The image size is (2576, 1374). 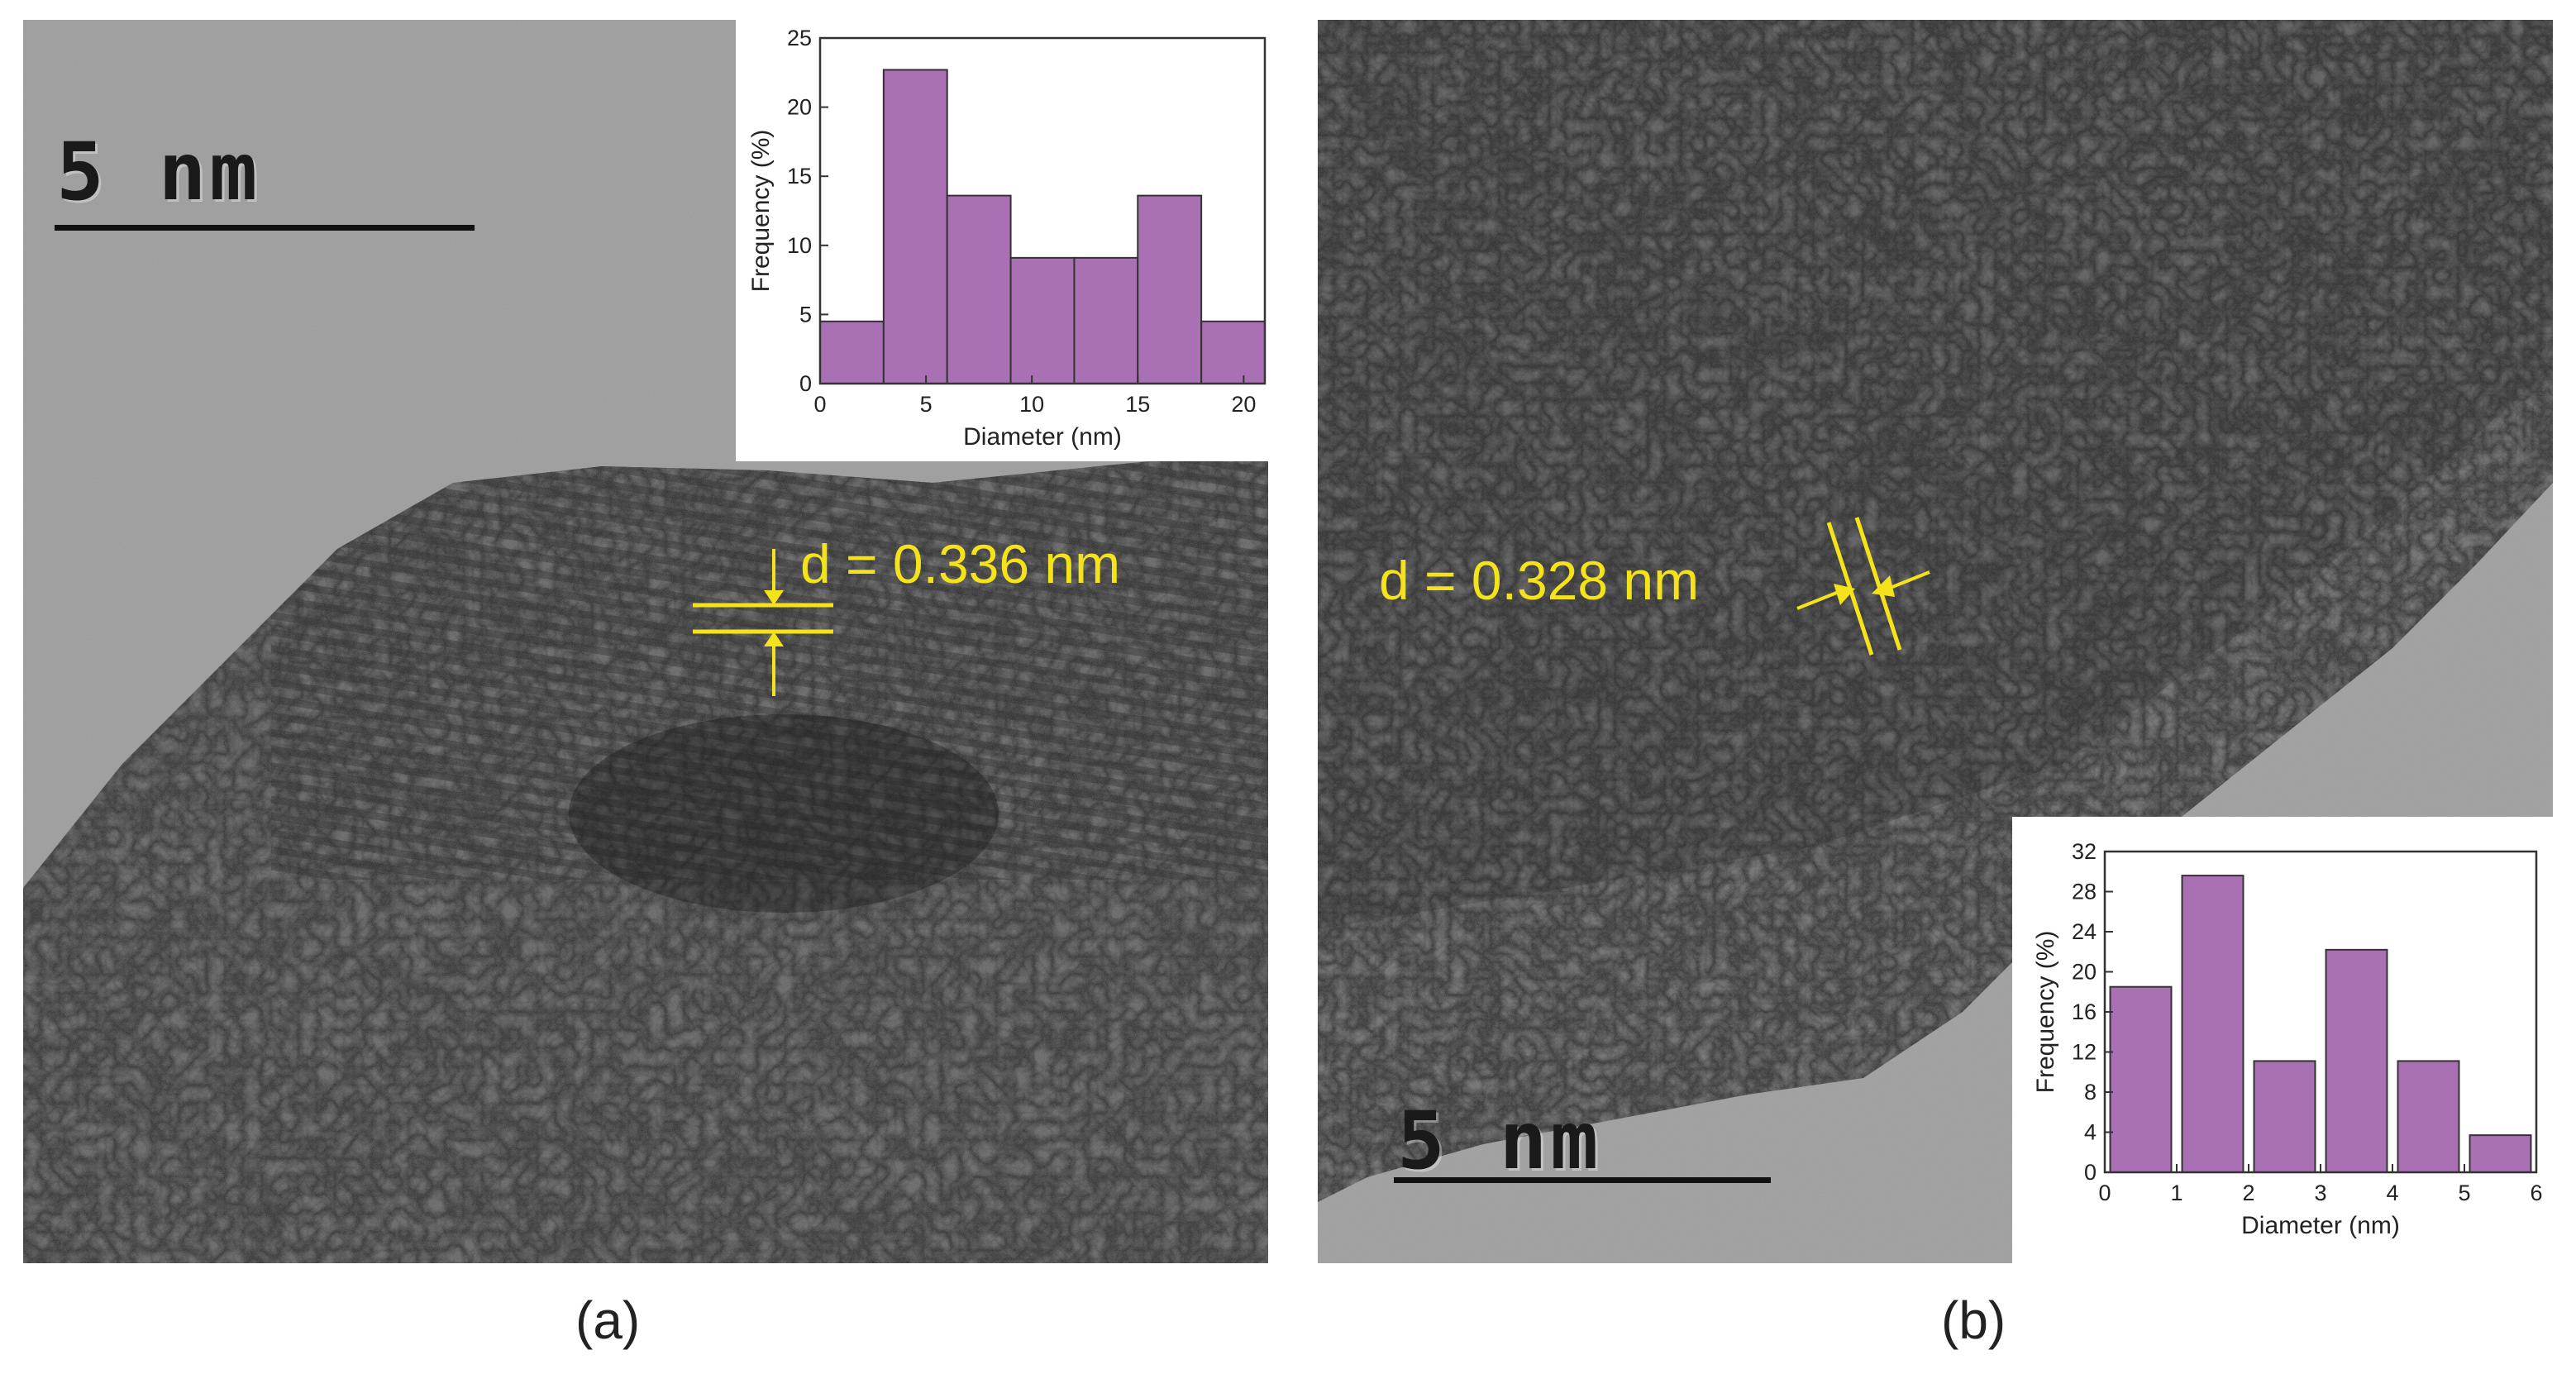 What do you see at coordinates (2176, 1193) in the screenshot?
I see `hist-b-xtick-label-1: 1` at bounding box center [2176, 1193].